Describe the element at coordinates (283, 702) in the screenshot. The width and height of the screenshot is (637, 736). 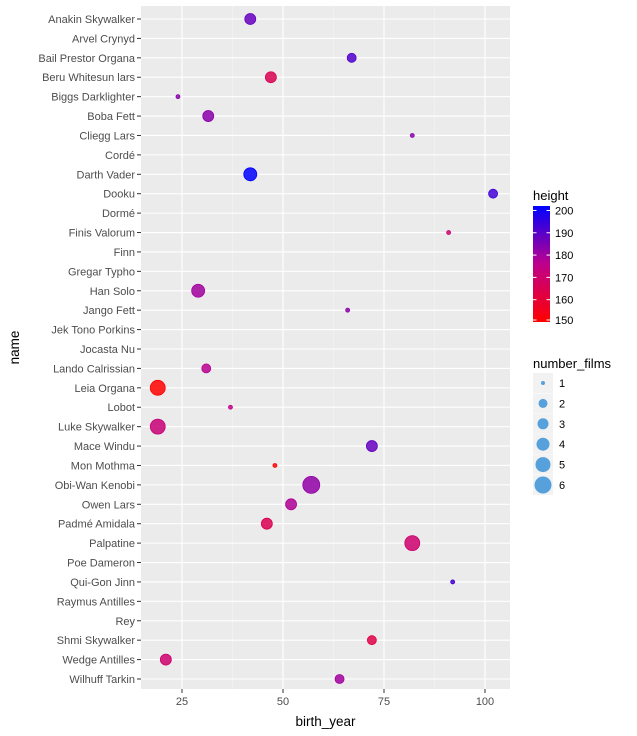
I see `x-tick-label: 50` at that location.